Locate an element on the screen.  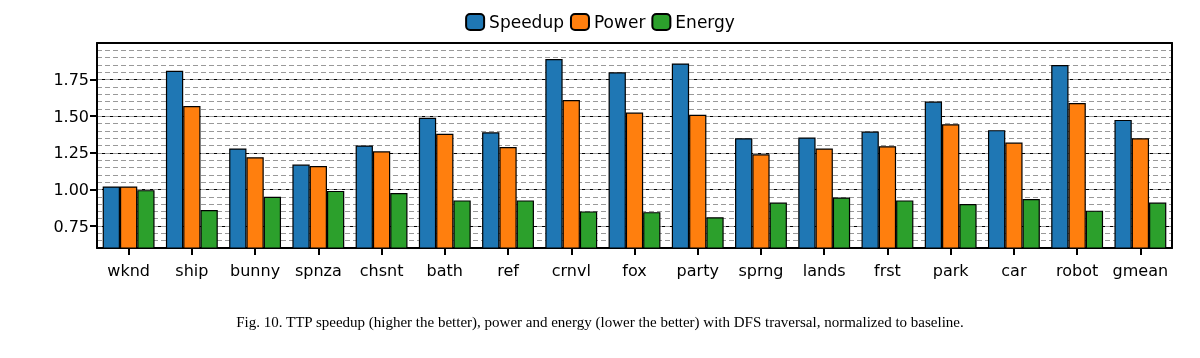
x-tick-label: party is located at coordinates (697, 270).